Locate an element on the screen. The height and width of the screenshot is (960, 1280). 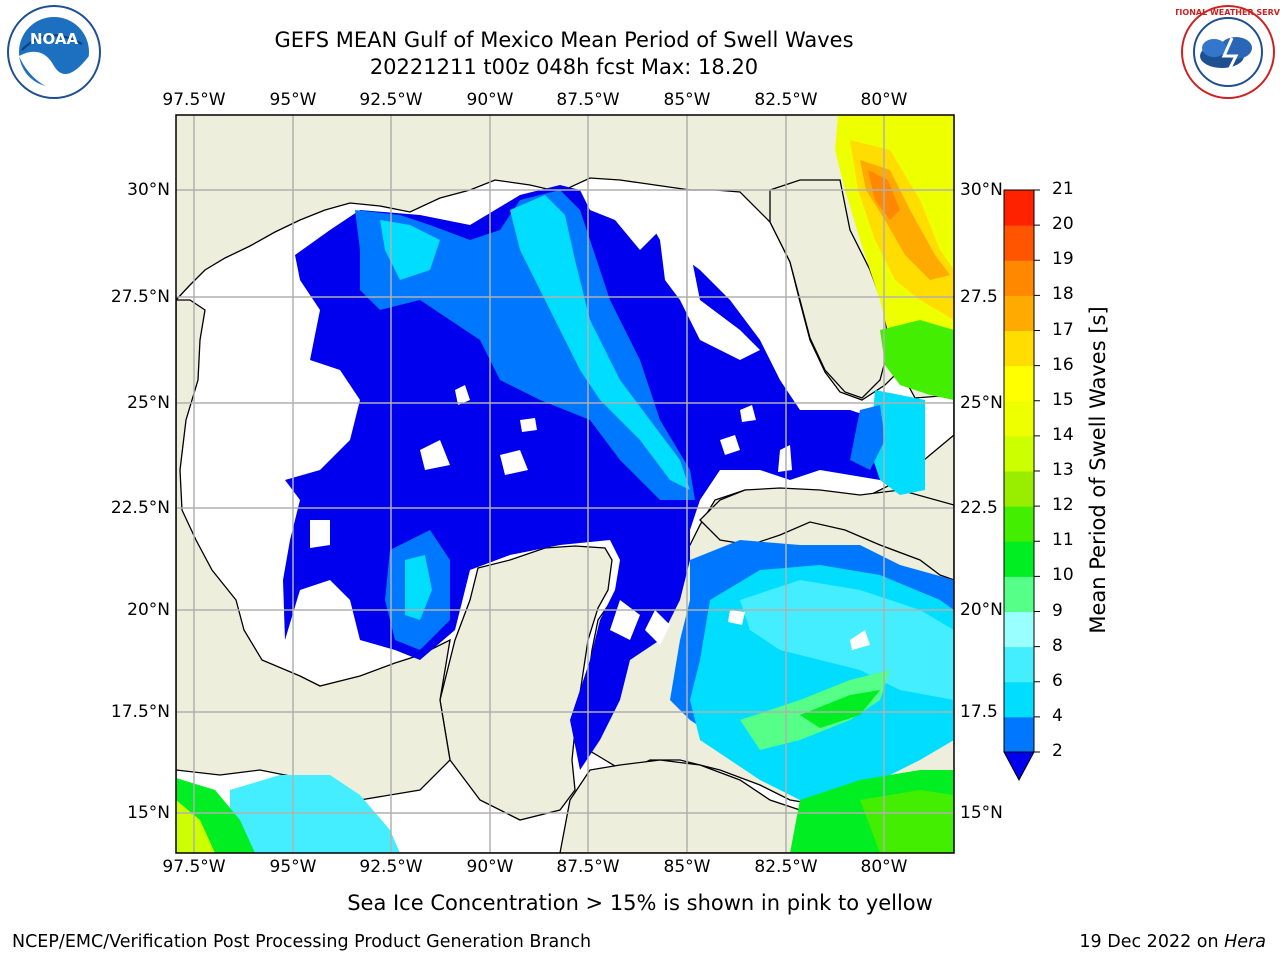
lon-label-top: 85°W is located at coordinates (687, 100).